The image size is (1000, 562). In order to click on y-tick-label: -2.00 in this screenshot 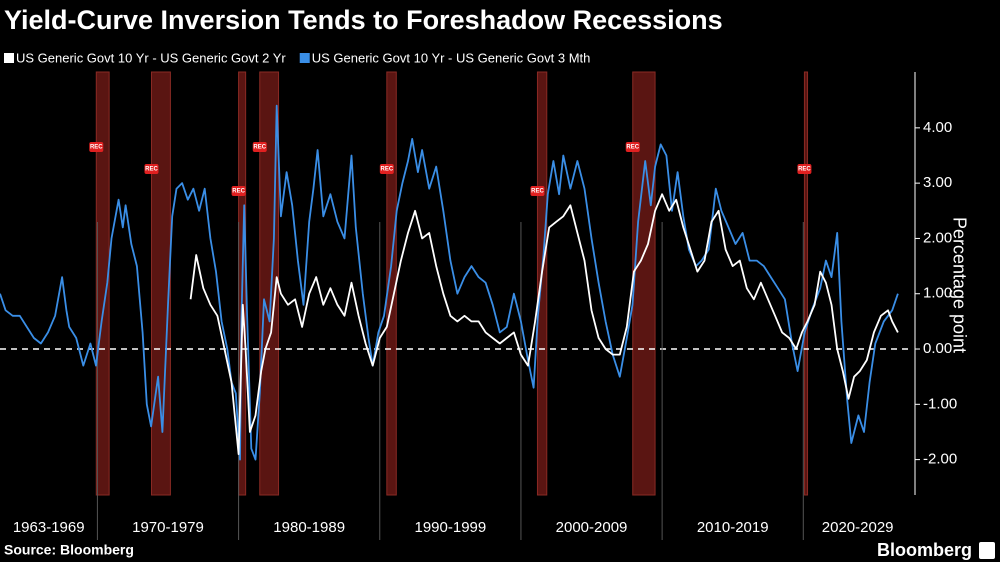, I will do `click(940, 459)`.